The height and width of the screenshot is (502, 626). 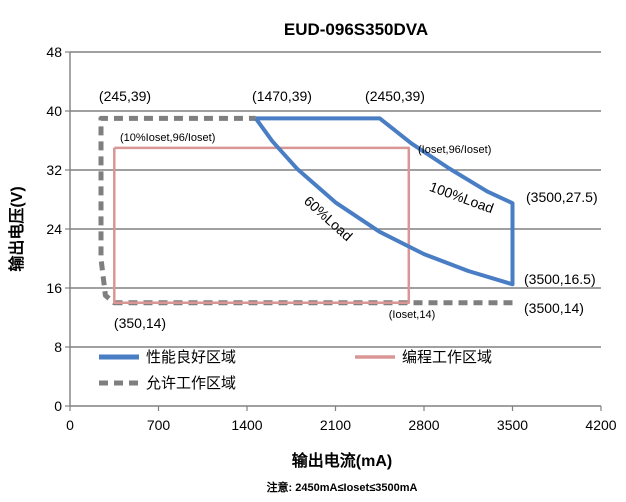 What do you see at coordinates (412, 315) in the screenshot?
I see `annotation-label: (Ioset,14)` at bounding box center [412, 315].